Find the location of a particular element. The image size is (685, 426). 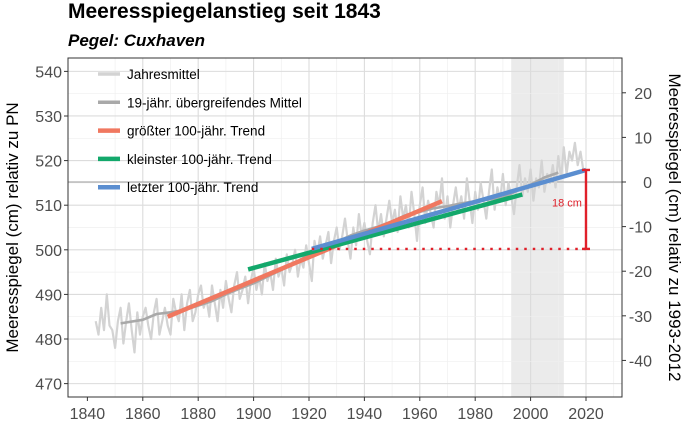

y-tick-label: 500 is located at coordinates (48, 251).